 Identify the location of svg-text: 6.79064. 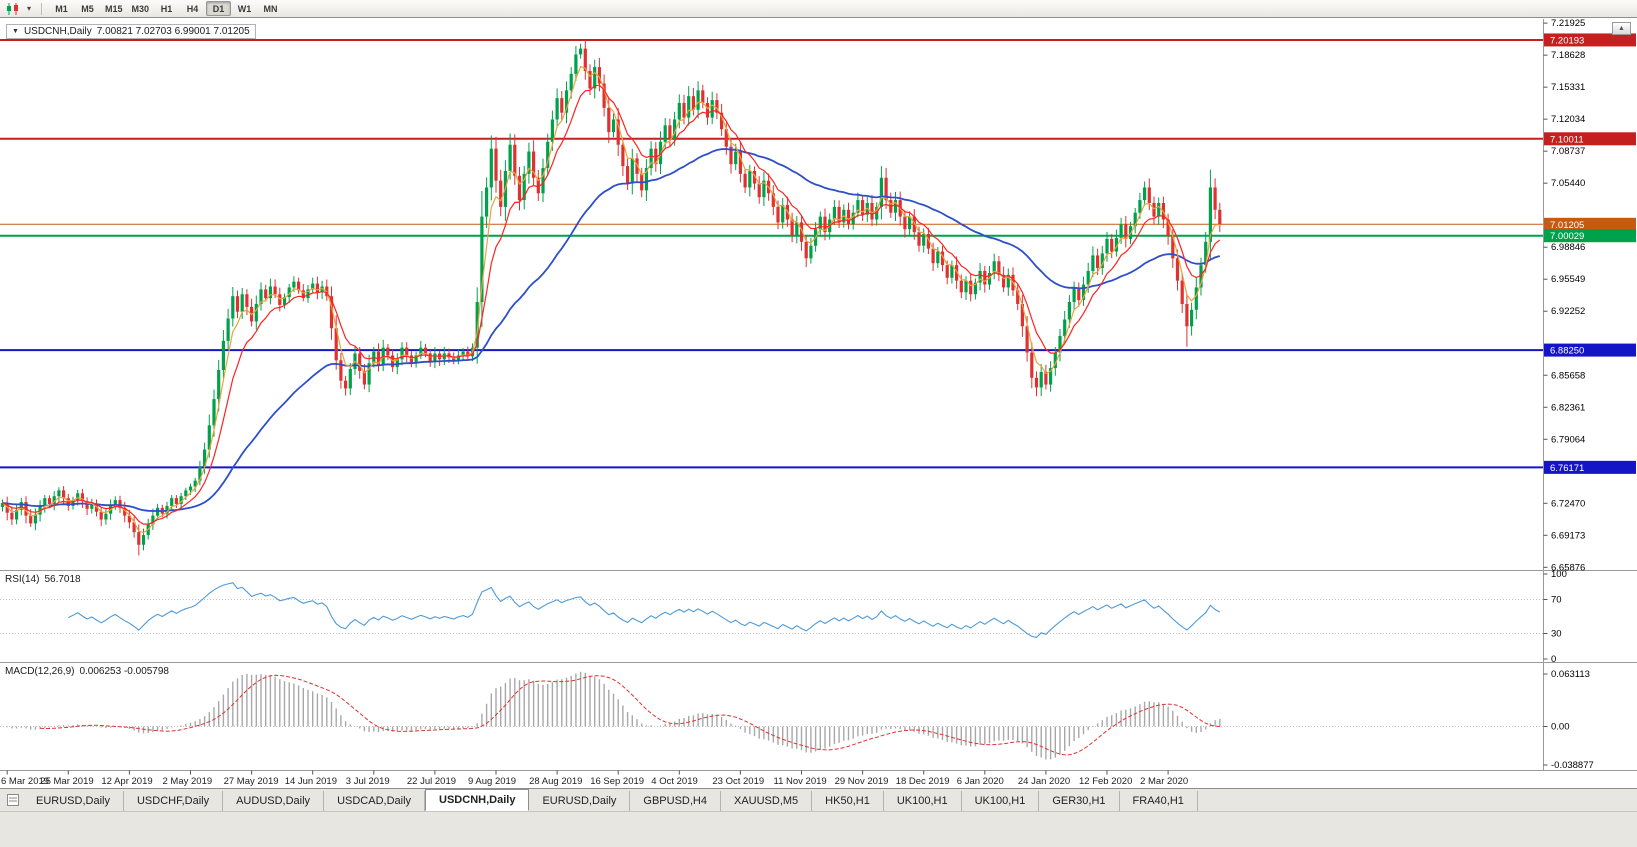
(1568, 439).